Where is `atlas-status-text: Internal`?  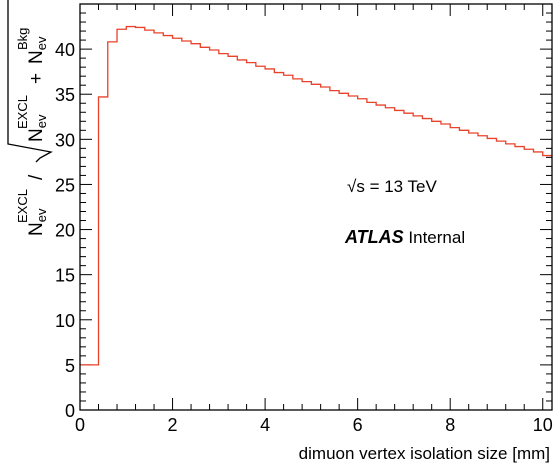 atlas-status-text: Internal is located at coordinates (434, 237).